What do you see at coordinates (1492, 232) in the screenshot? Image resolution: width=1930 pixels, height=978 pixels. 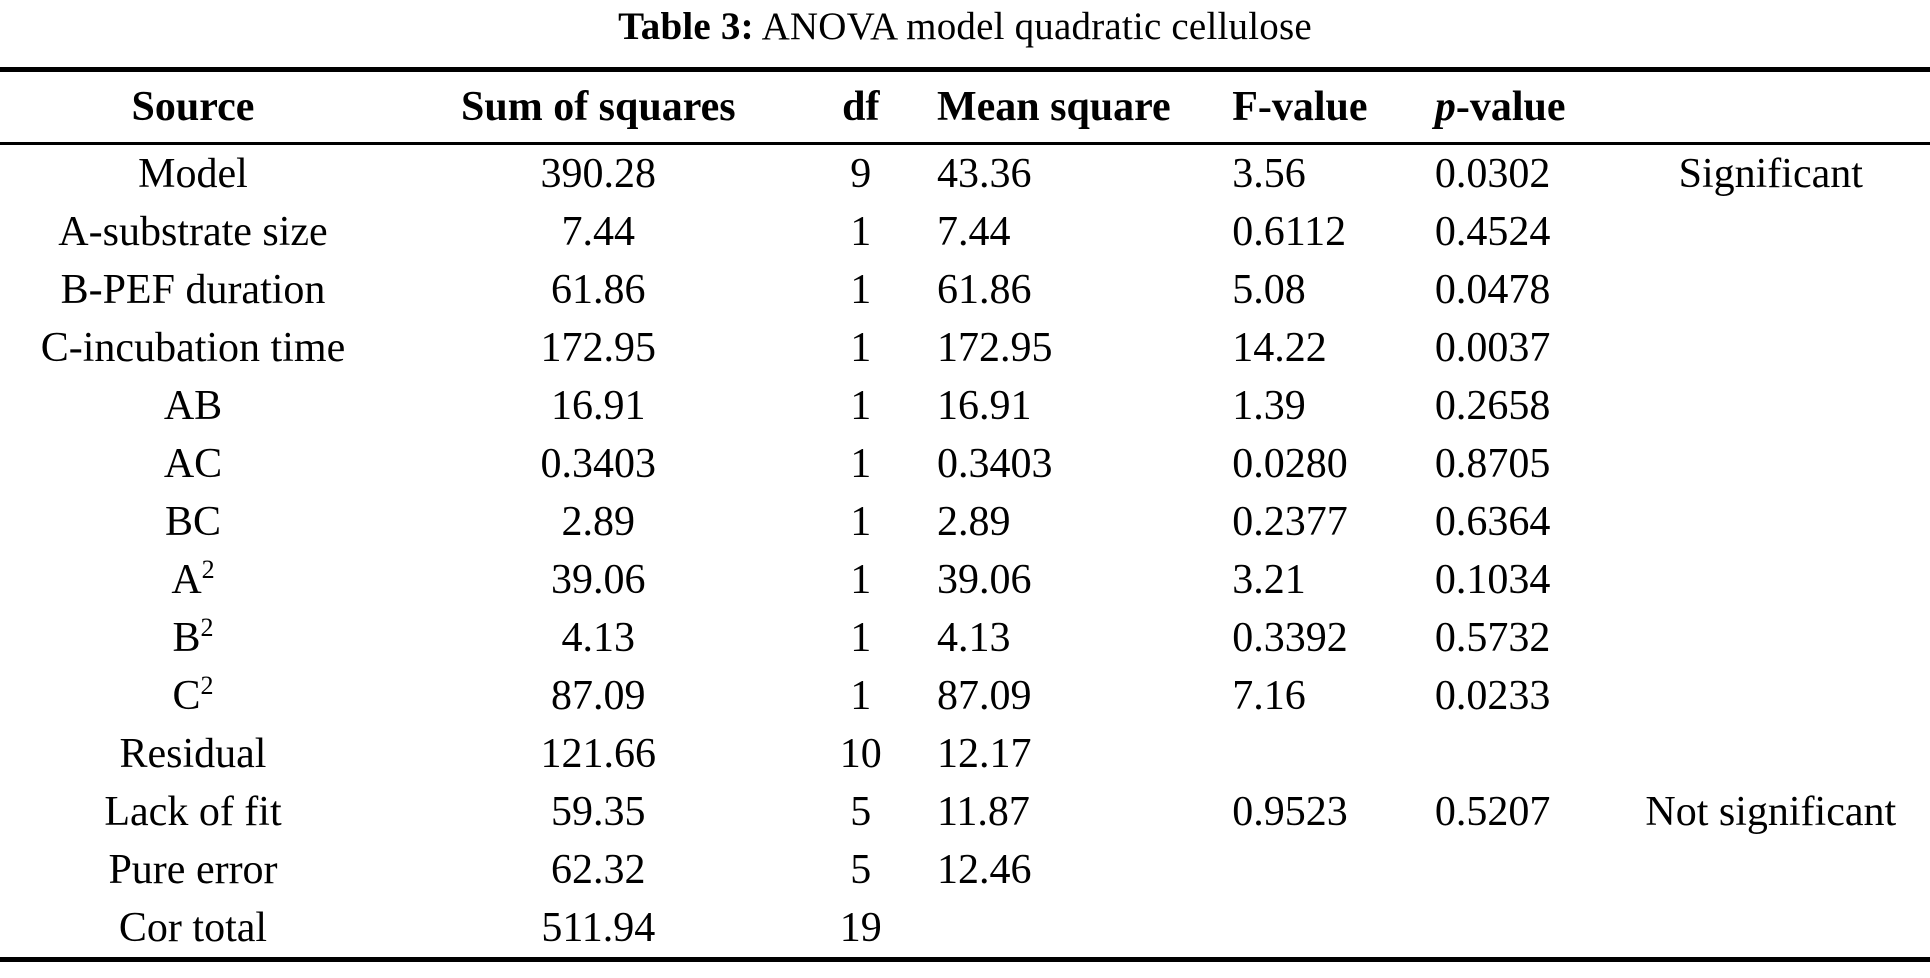 I see `cell-p-value: 0.4524` at bounding box center [1492, 232].